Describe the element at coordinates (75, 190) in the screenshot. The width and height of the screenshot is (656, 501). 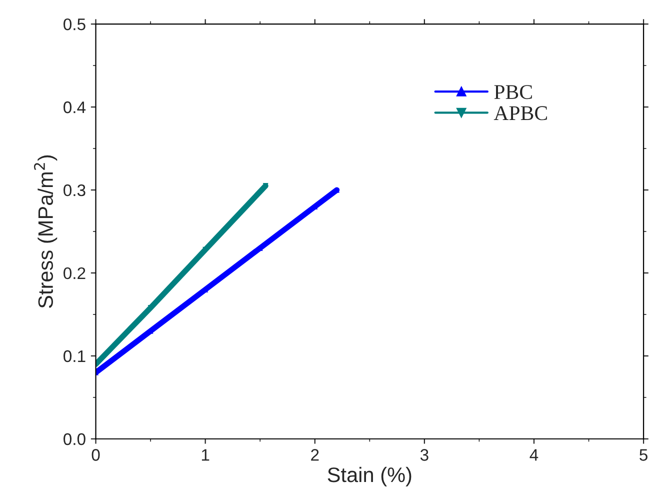
I see `y-tick-label: 0.3` at that location.